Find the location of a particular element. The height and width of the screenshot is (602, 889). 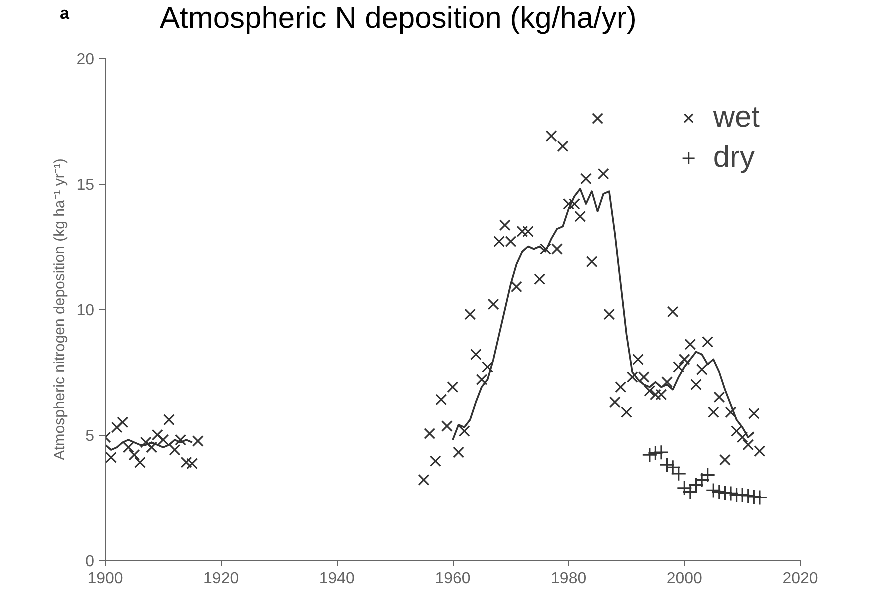

text: a is located at coordinates (65, 14).